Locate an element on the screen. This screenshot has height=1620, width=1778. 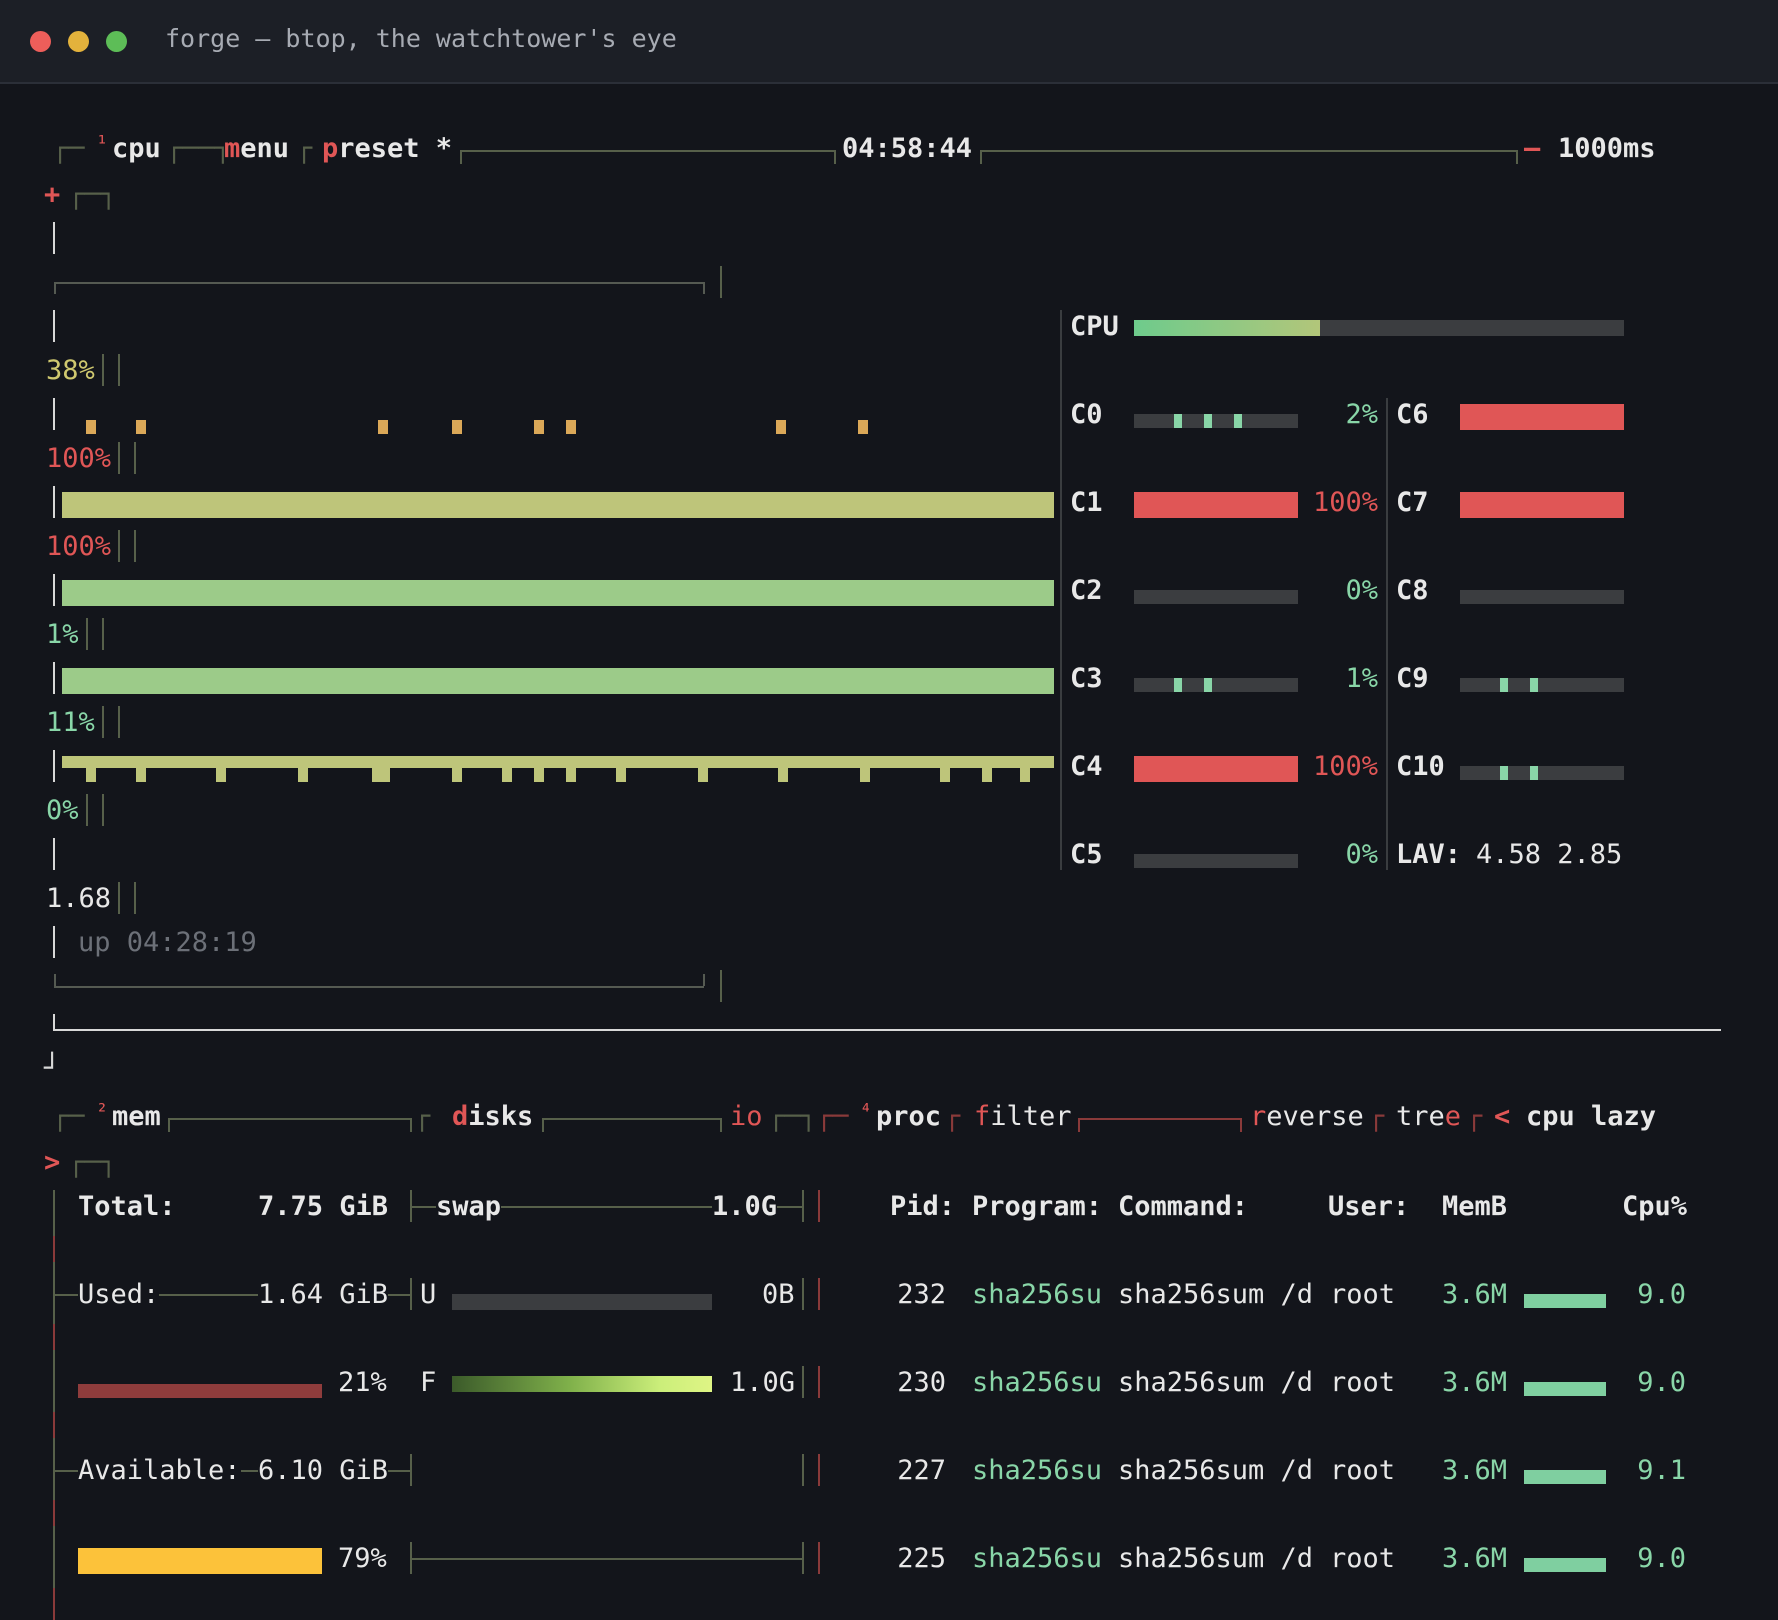
tab-preset: preset * is located at coordinates (387, 148).